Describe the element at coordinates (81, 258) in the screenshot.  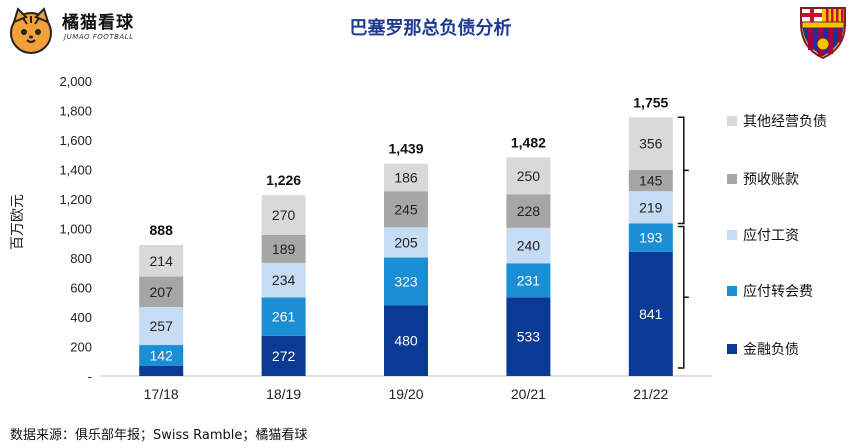
I see `y-tick-label: 800` at that location.